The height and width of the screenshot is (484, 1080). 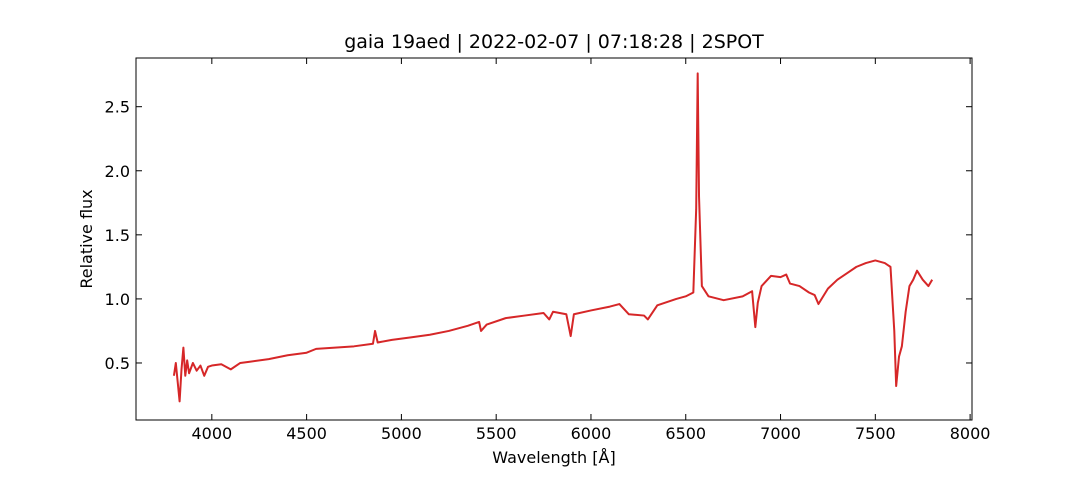 I want to click on x-tick-label: 4000, so click(x=211, y=433).